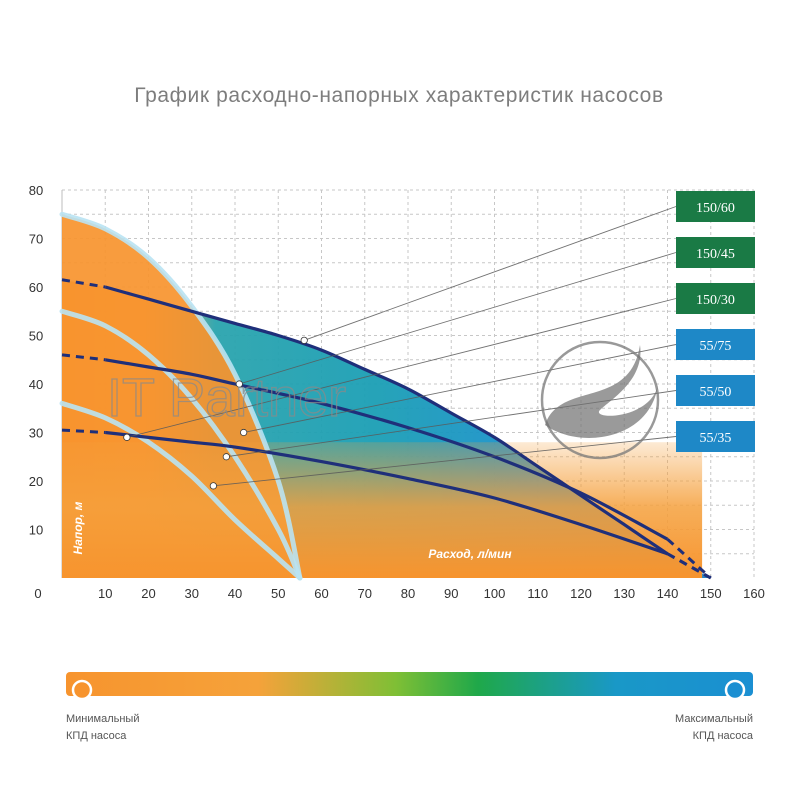 This screenshot has height=800, width=798. Describe the element at coordinates (36, 384) in the screenshot. I see `y-tick-label: 40` at that location.